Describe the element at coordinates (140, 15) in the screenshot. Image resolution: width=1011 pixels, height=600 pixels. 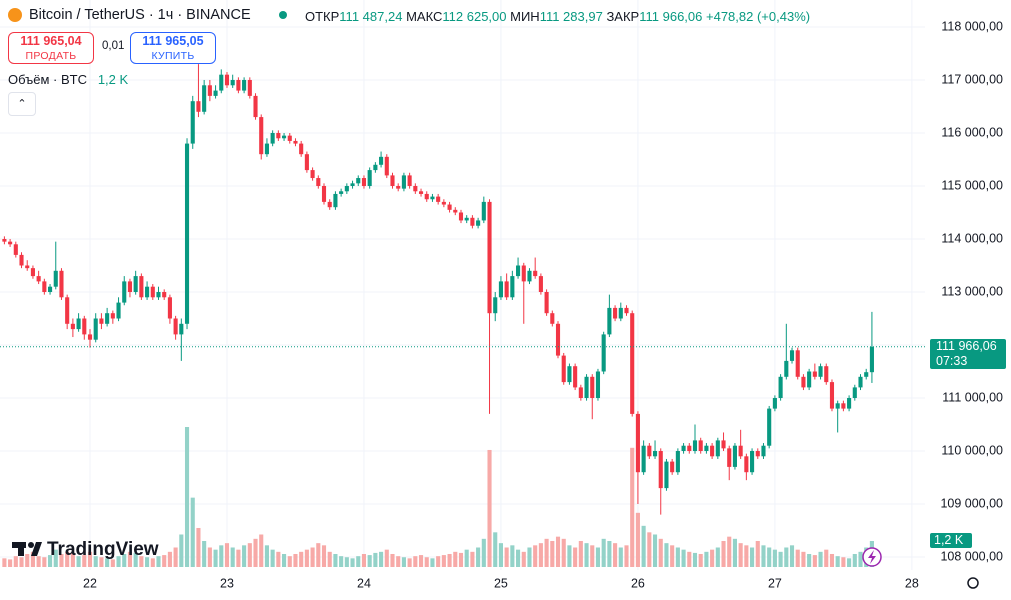
I see `symbol-title: Bitcoin / TetherUS · 1ч · BINANCE` at that location.